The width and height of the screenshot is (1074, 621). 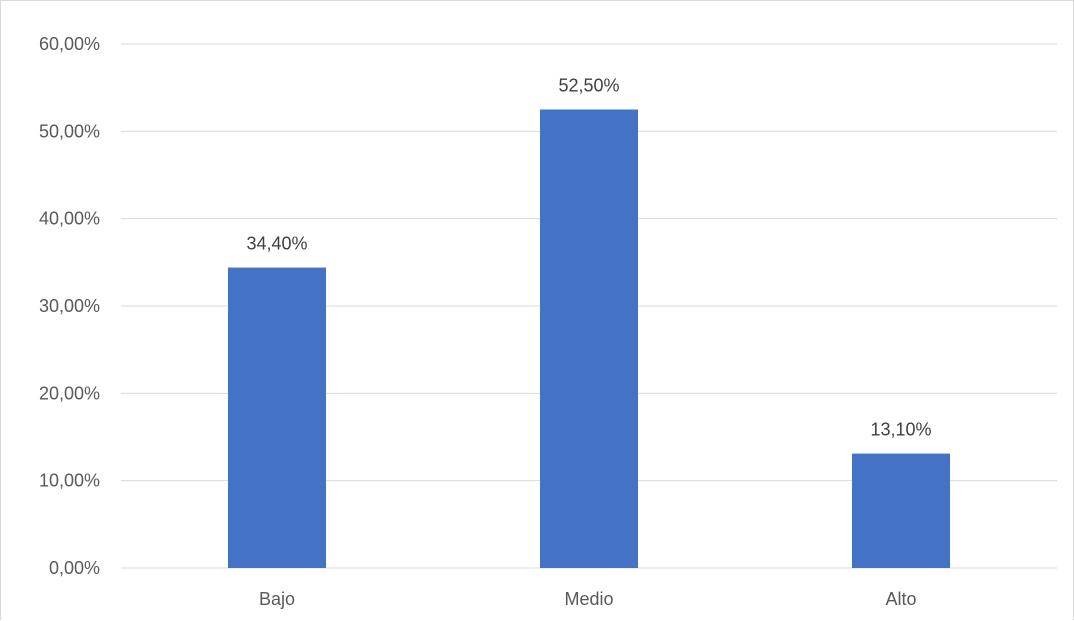 What do you see at coordinates (69, 393) in the screenshot?
I see `y-tick-label: 20,00%` at bounding box center [69, 393].